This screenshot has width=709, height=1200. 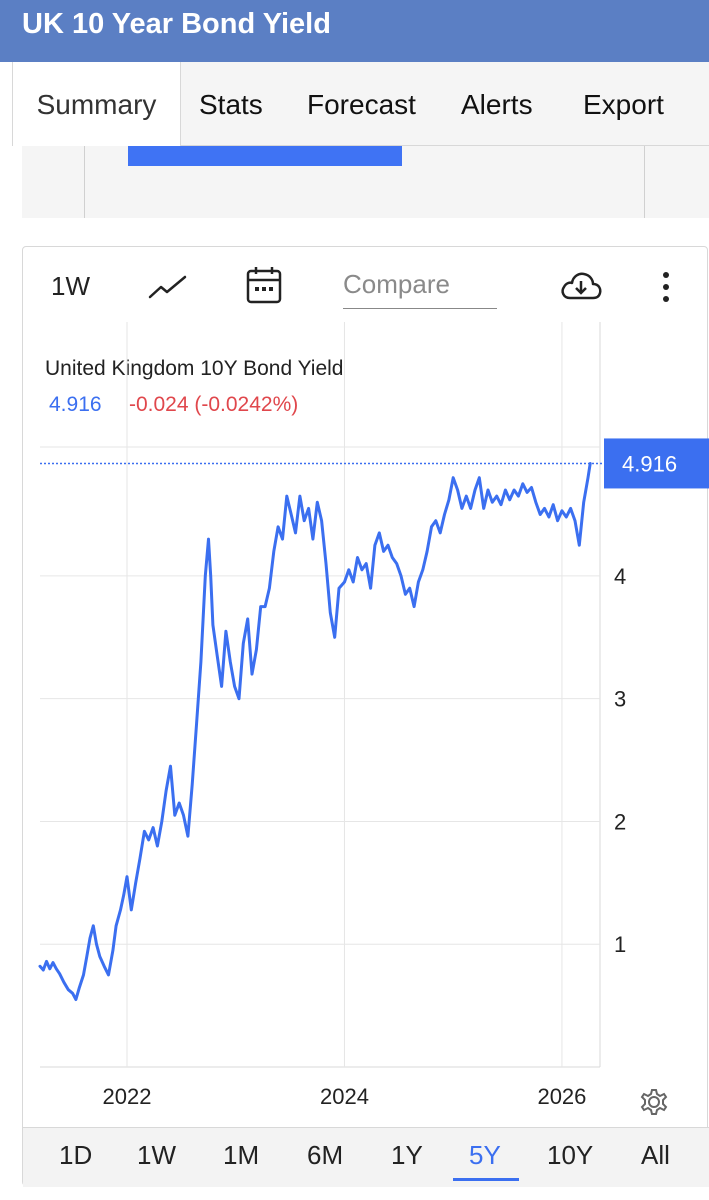 I want to click on series-value: 4.916, so click(x=75, y=404).